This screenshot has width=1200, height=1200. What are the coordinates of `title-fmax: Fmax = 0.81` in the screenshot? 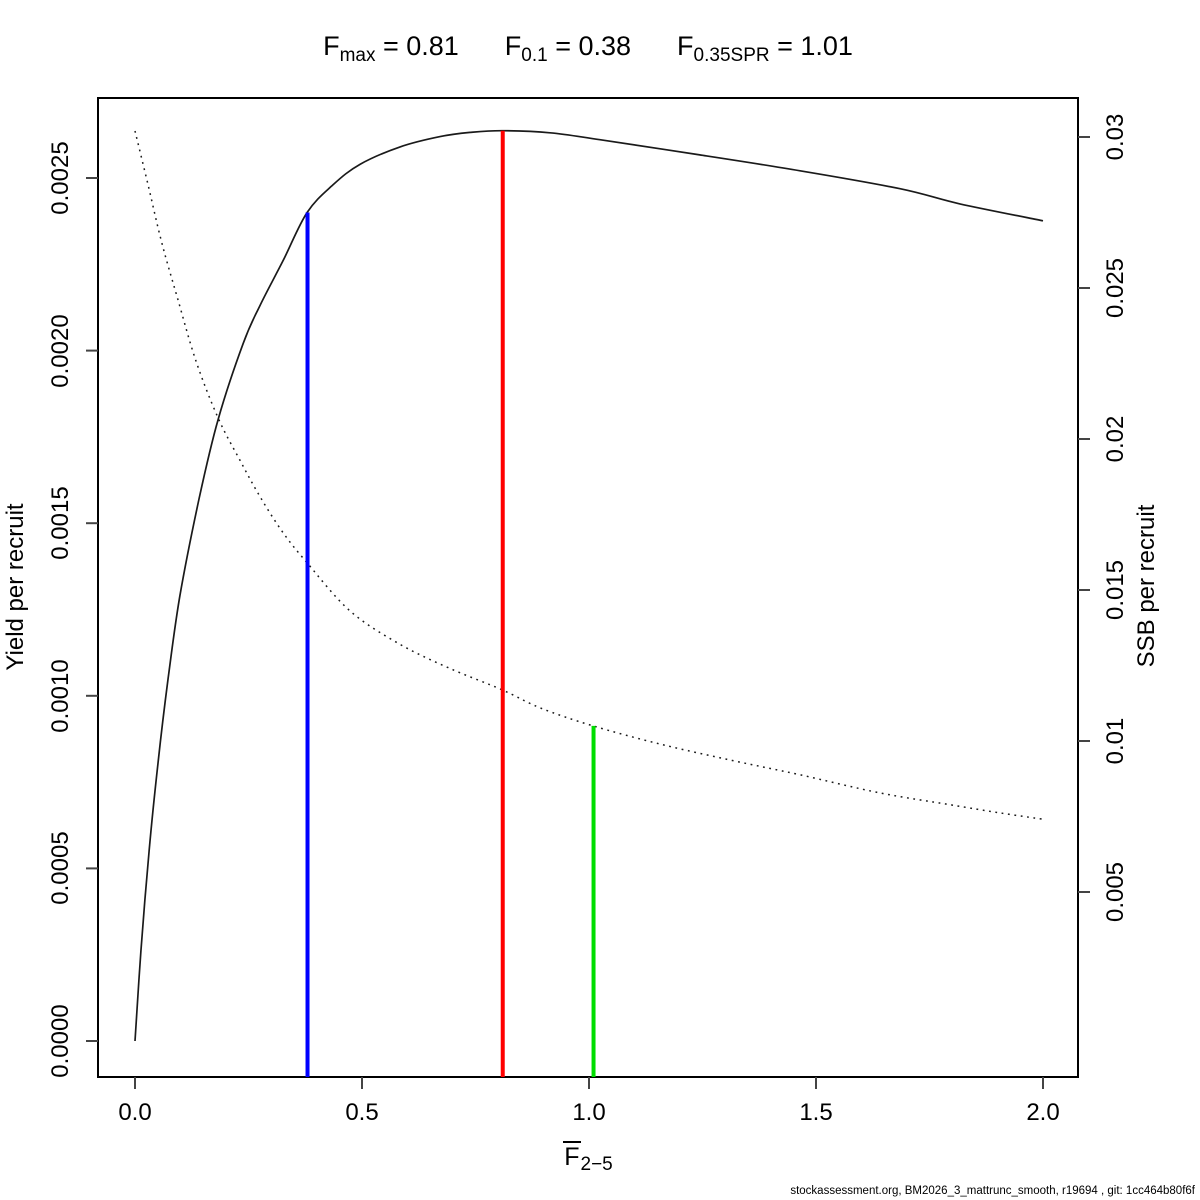 It's located at (391, 48).